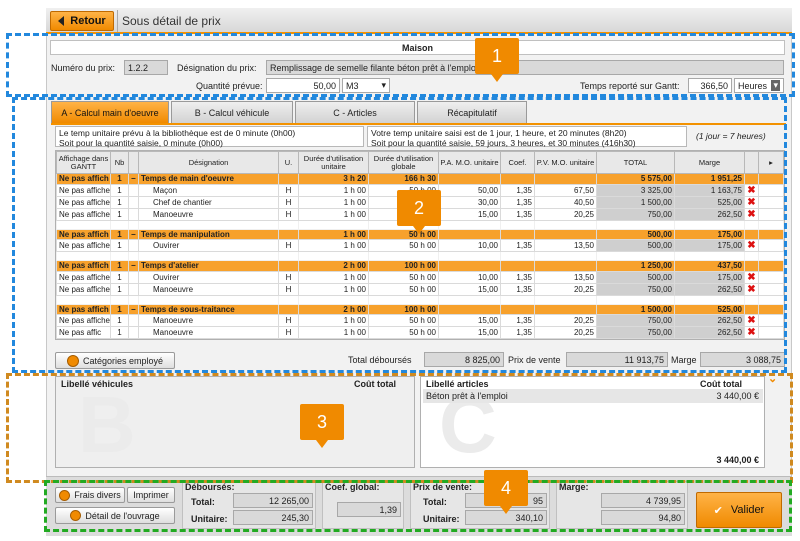  I want to click on gantt-unit-select: Heures ▾, so click(759, 85).